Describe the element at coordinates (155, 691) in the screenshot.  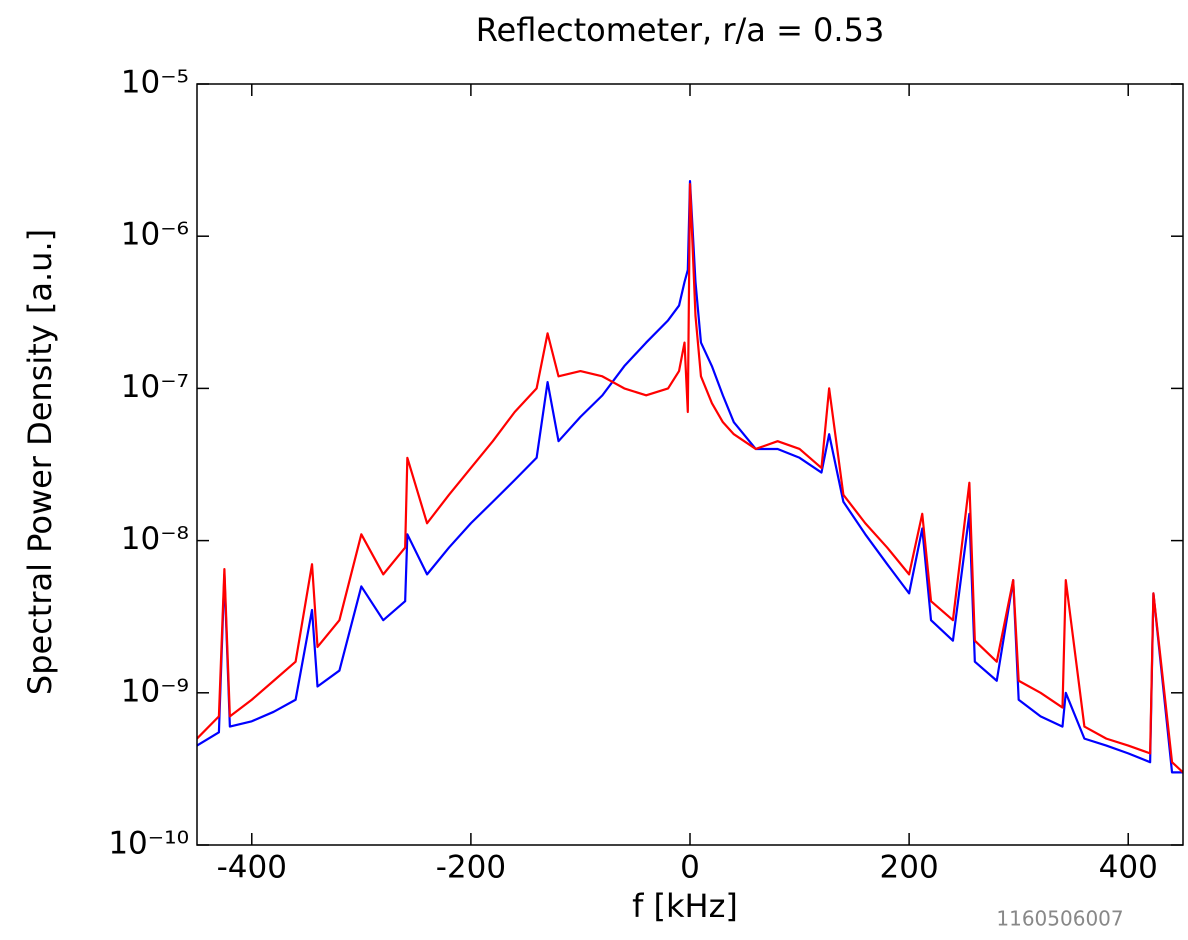
I see `y-tick-label: 10⁻⁹` at that location.